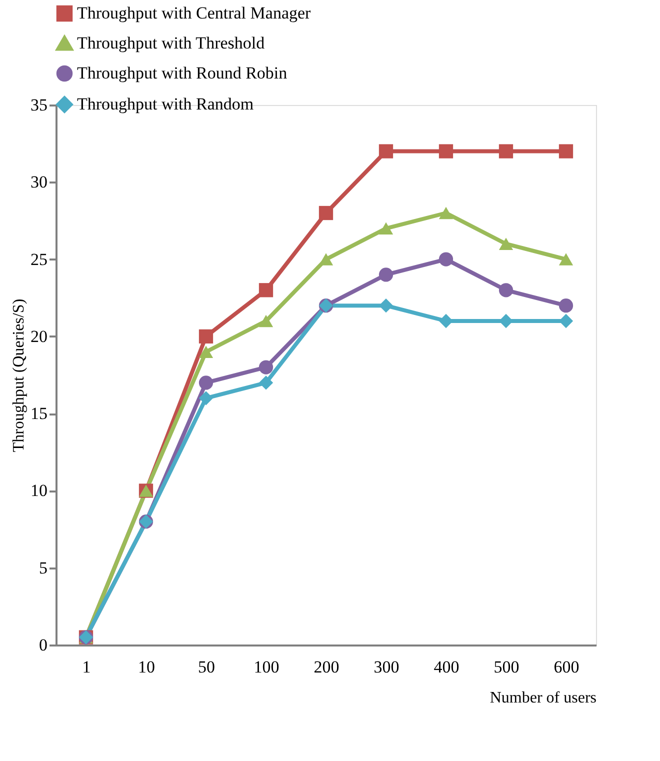 Image resolution: width=660 pixels, height=761 pixels. I want to click on x-tick-label: 400, so click(447, 667).